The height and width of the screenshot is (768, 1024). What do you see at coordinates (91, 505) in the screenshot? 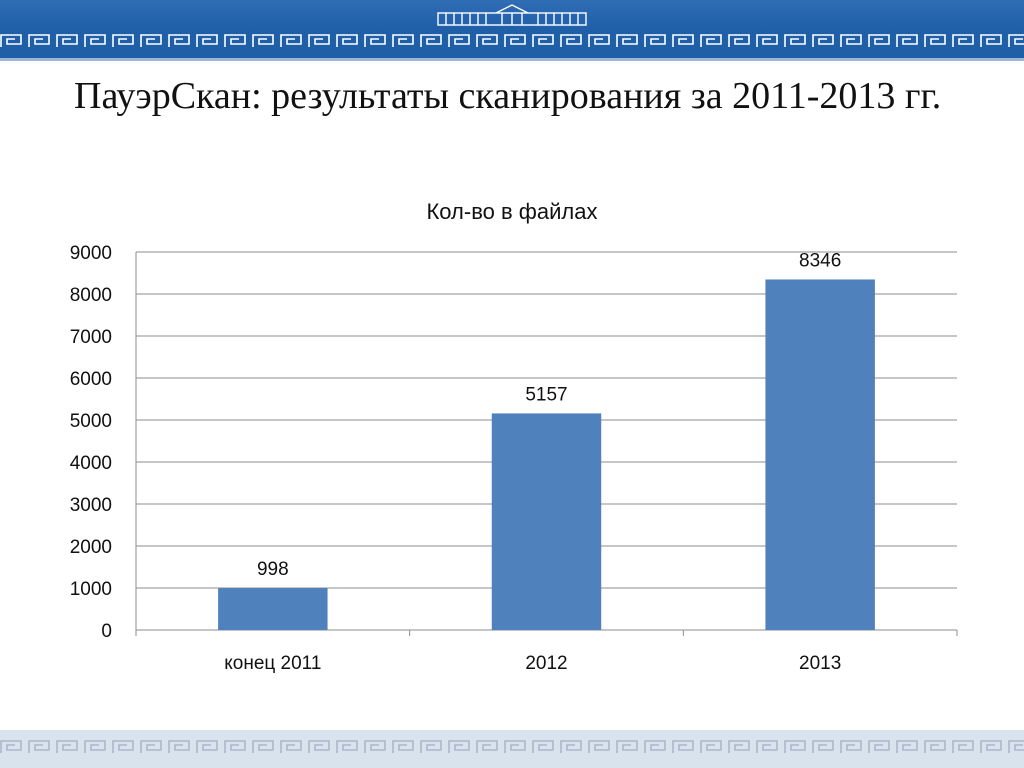
I see `y-tick-label: 3000` at bounding box center [91, 505].